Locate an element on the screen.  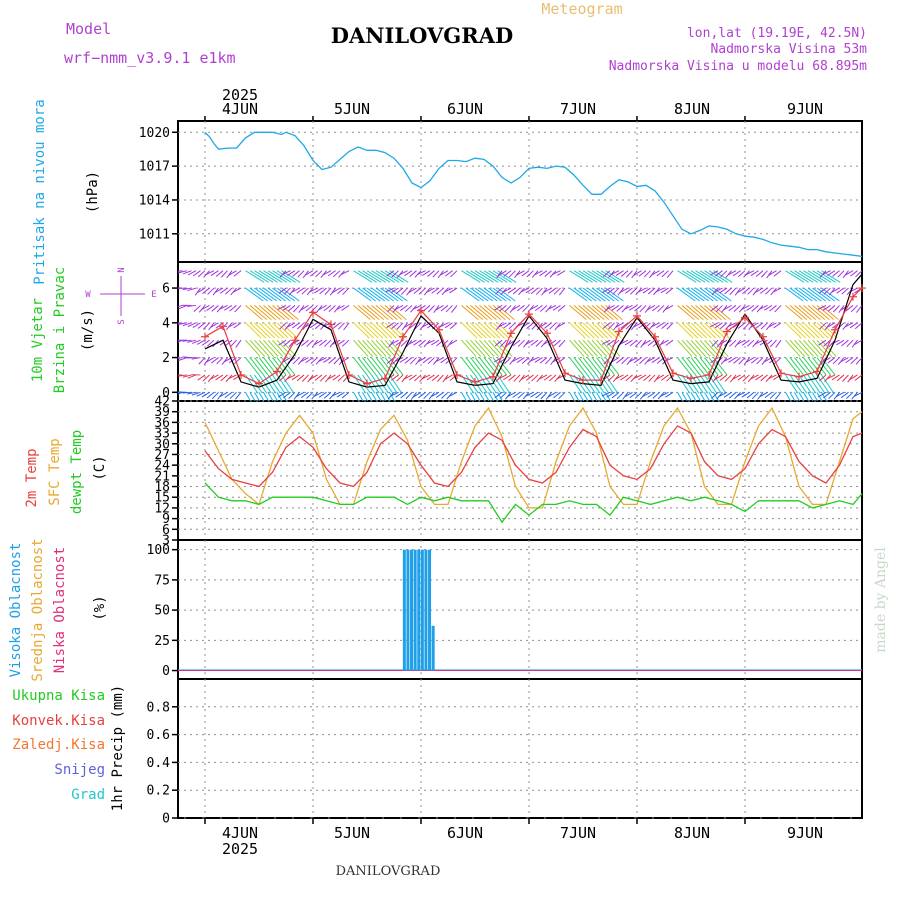
credit-watermark: made by Angel is located at coordinates (881, 600).